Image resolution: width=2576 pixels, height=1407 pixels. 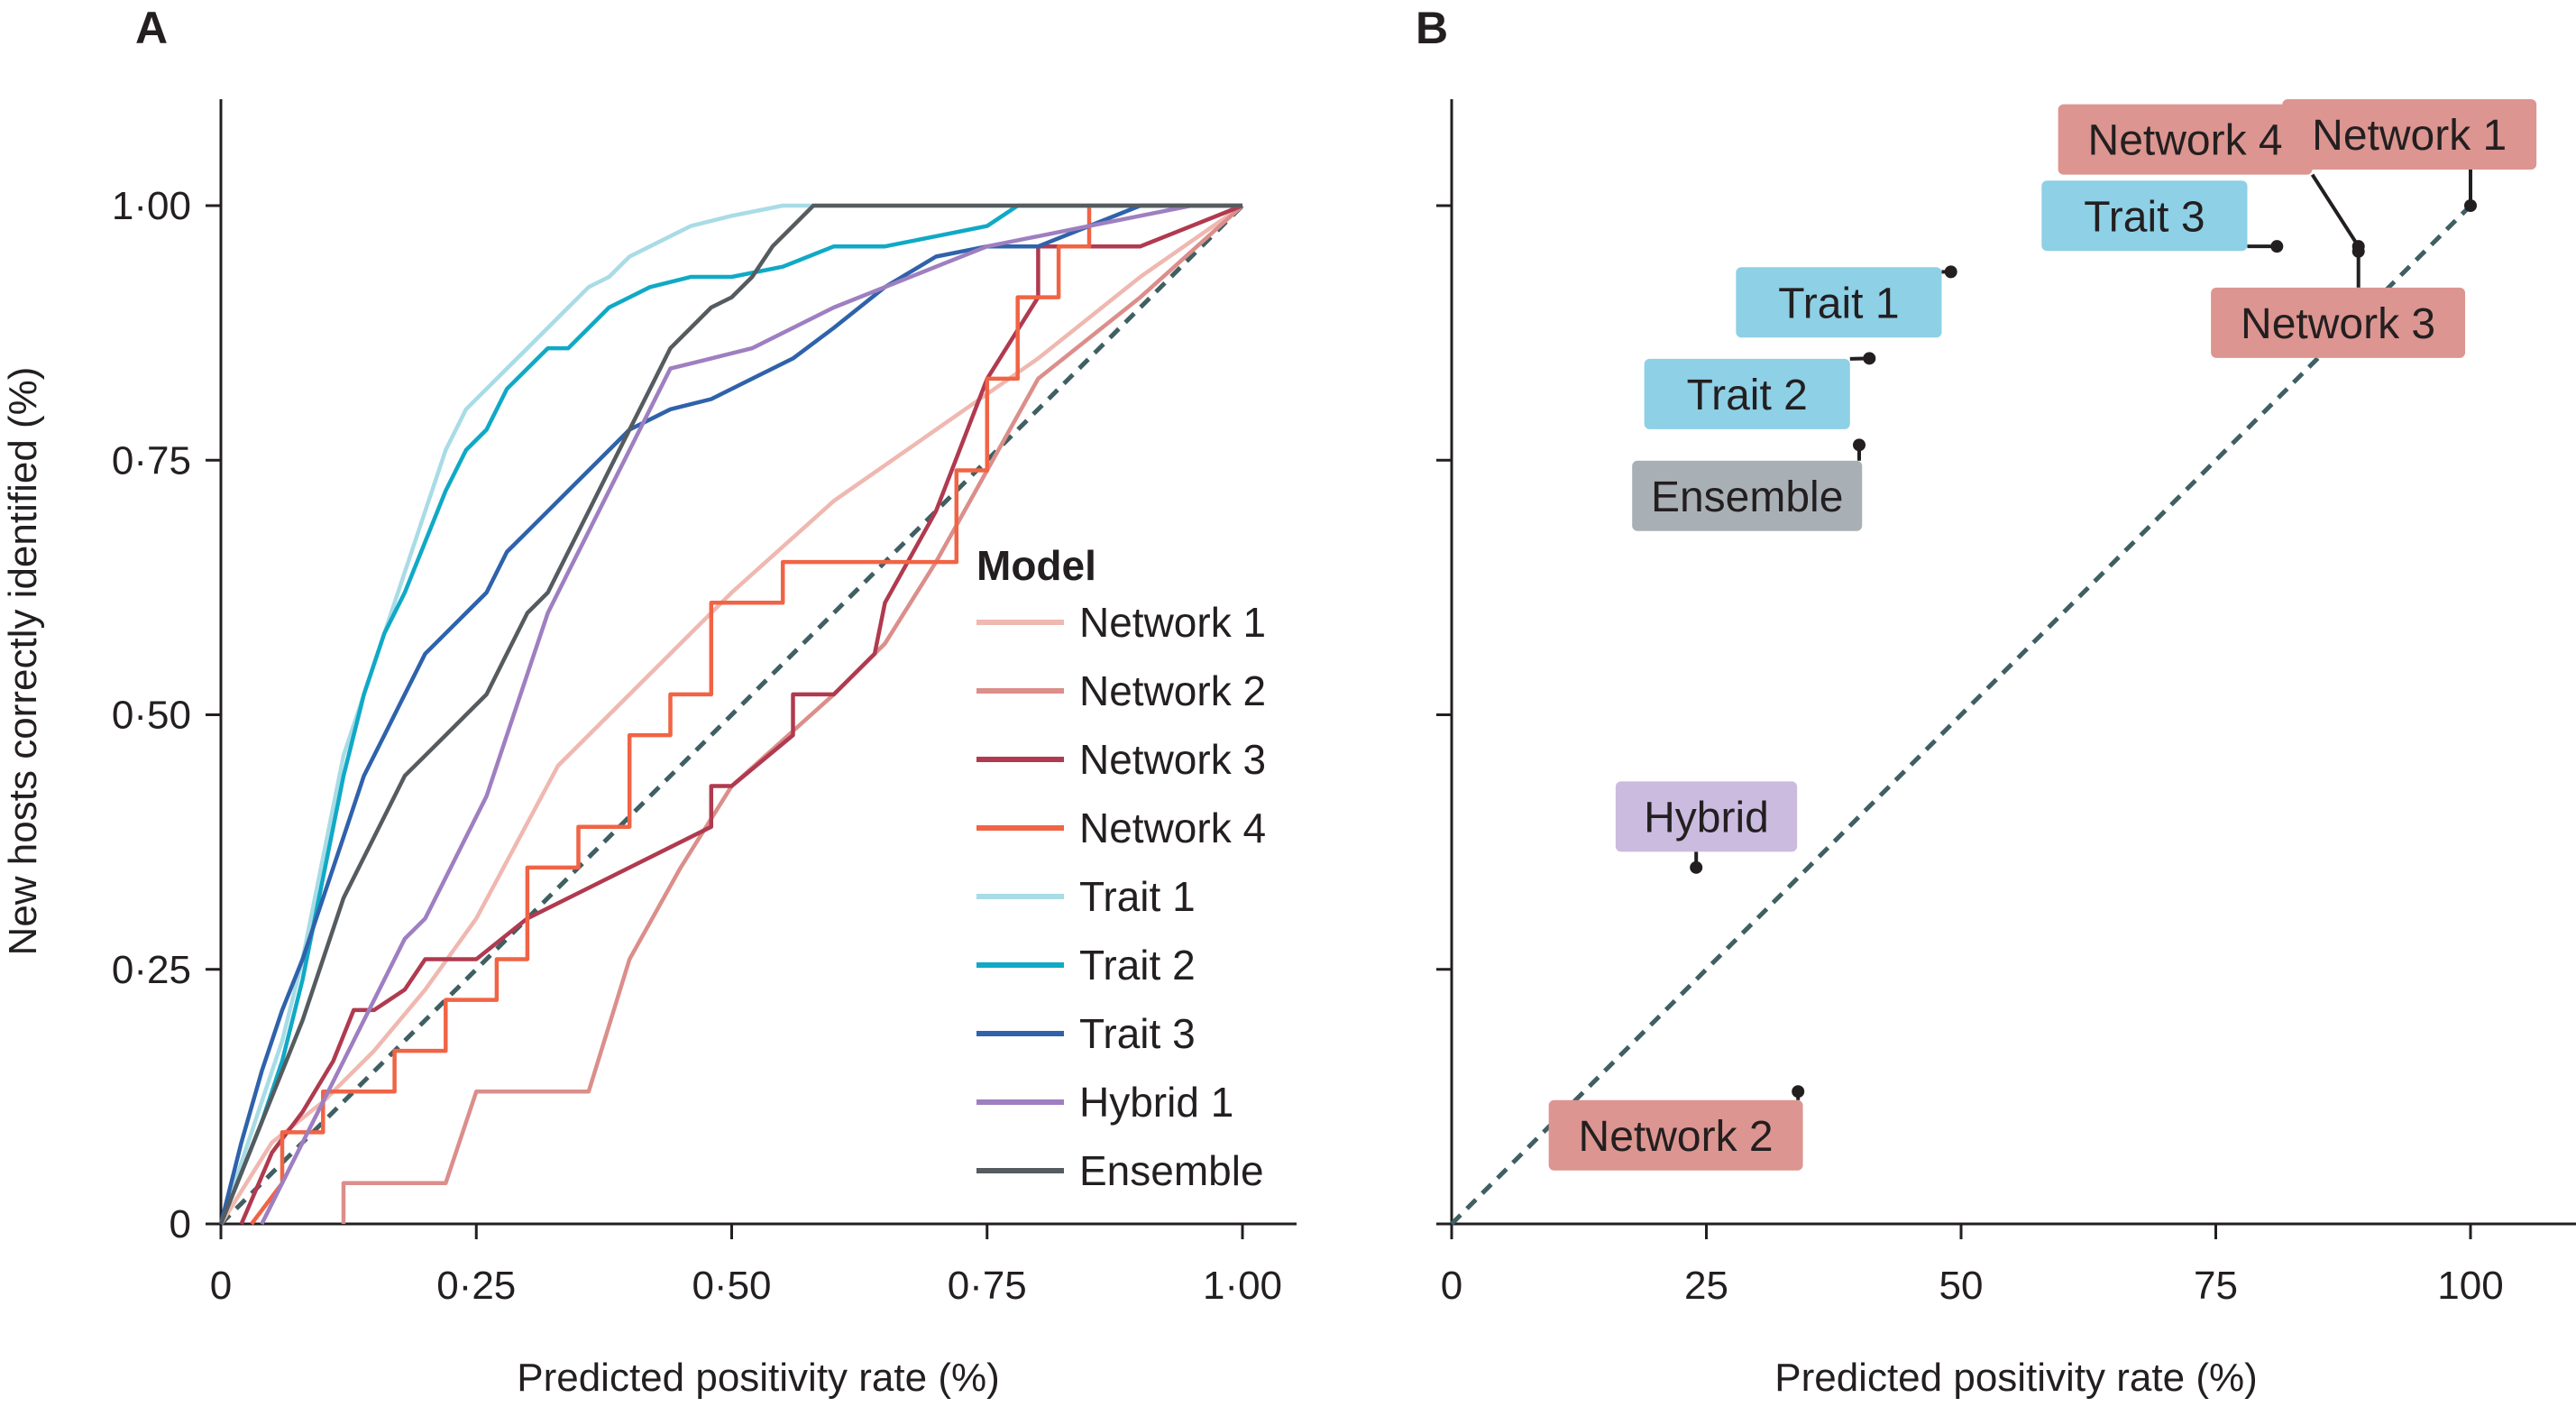 What do you see at coordinates (1137, 896) in the screenshot?
I see `legend-label-trait-1: Trait 1` at bounding box center [1137, 896].